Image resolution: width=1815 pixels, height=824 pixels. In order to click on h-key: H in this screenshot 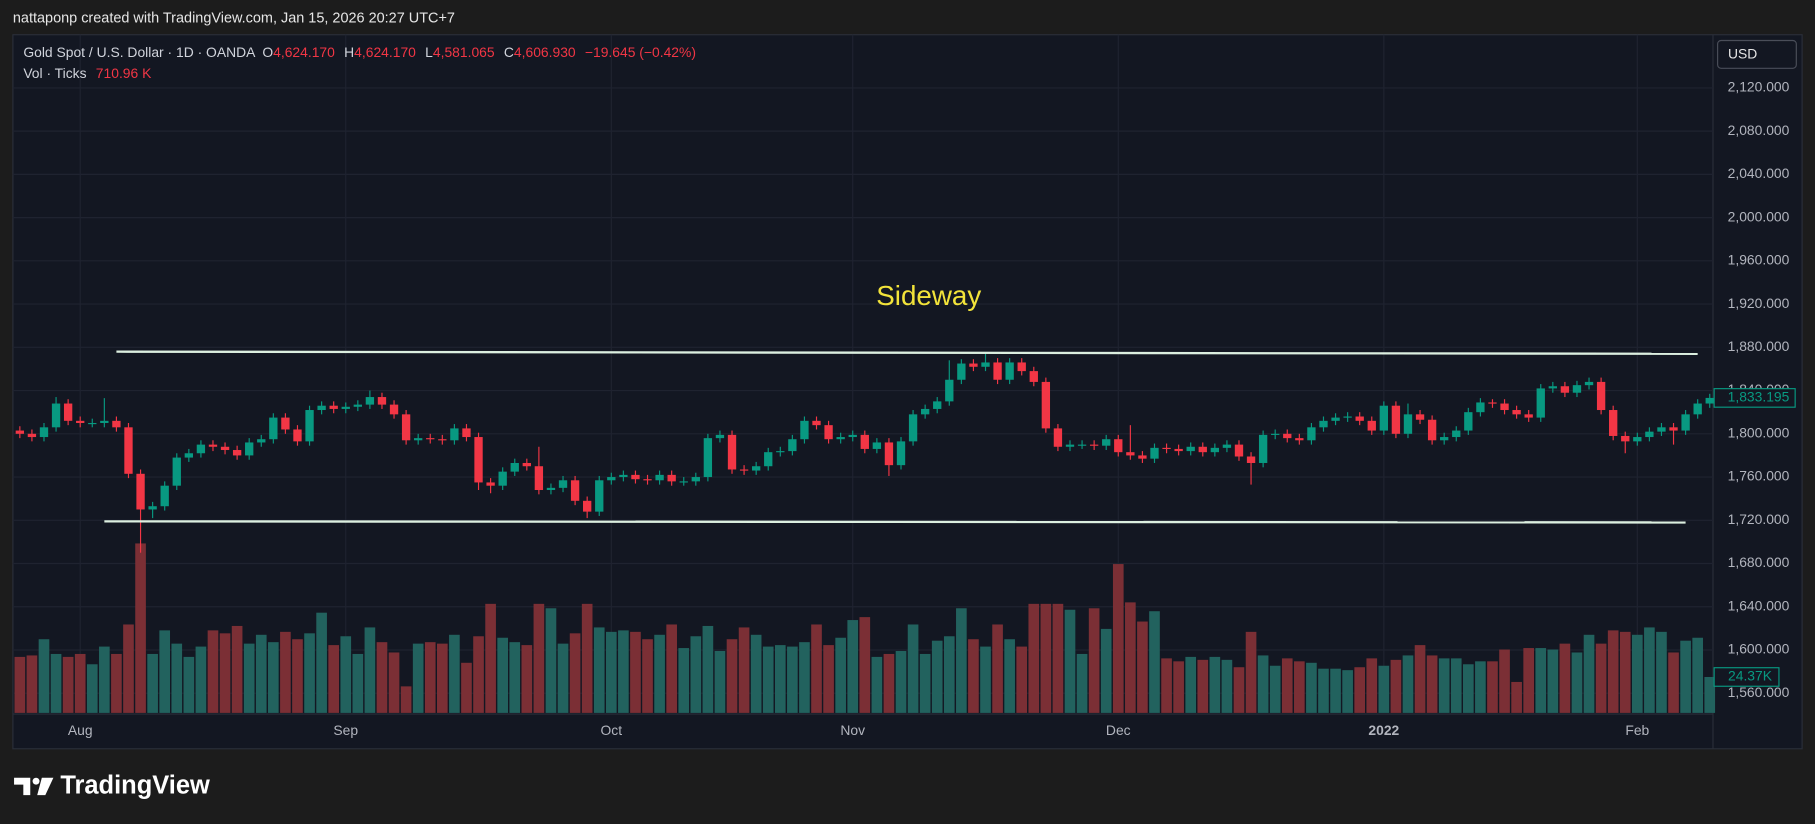, I will do `click(349, 52)`.